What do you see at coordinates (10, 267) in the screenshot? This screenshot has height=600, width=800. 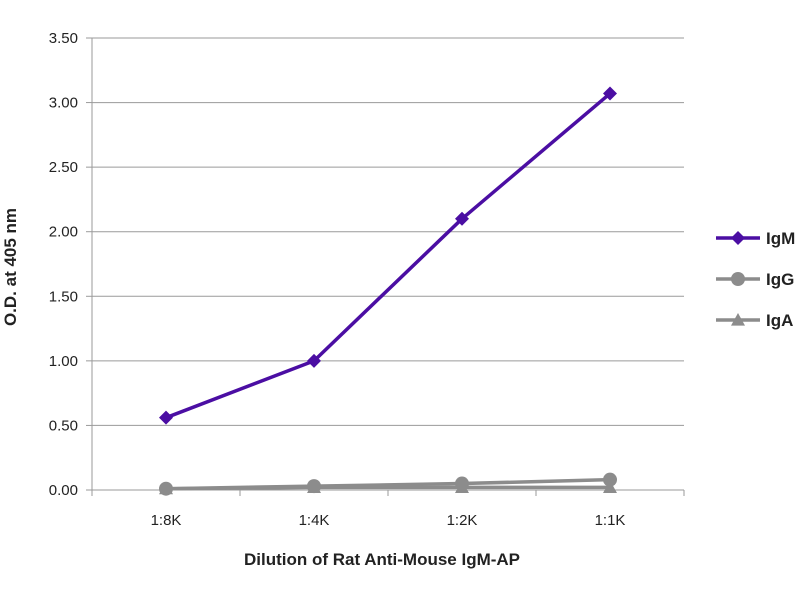 I see `y-axis-title: O.D. at 405 nm` at bounding box center [10, 267].